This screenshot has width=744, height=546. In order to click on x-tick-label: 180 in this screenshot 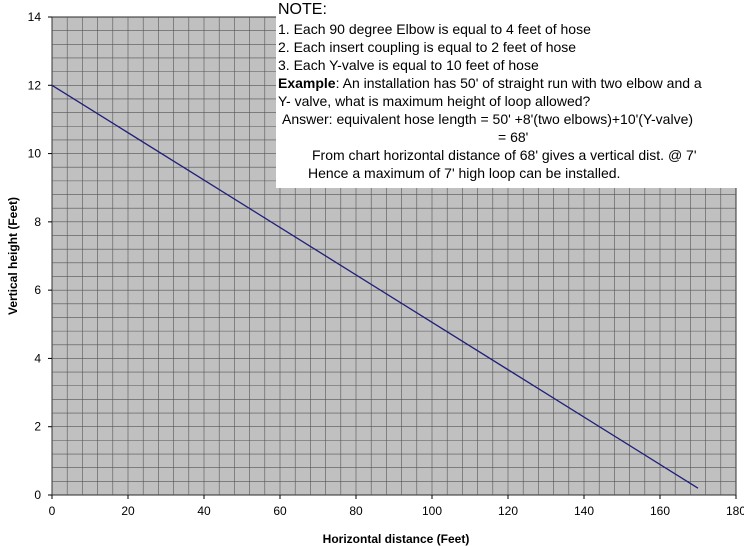, I will do `click(735, 511)`.